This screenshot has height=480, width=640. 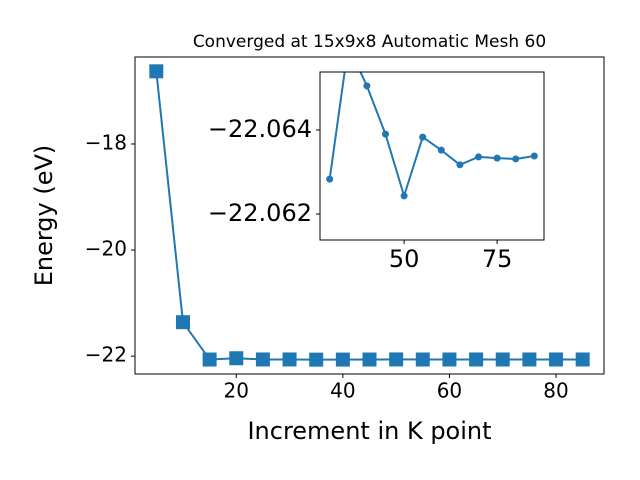 What do you see at coordinates (342, 391) in the screenshot?
I see `x-tick-label: 40` at bounding box center [342, 391].